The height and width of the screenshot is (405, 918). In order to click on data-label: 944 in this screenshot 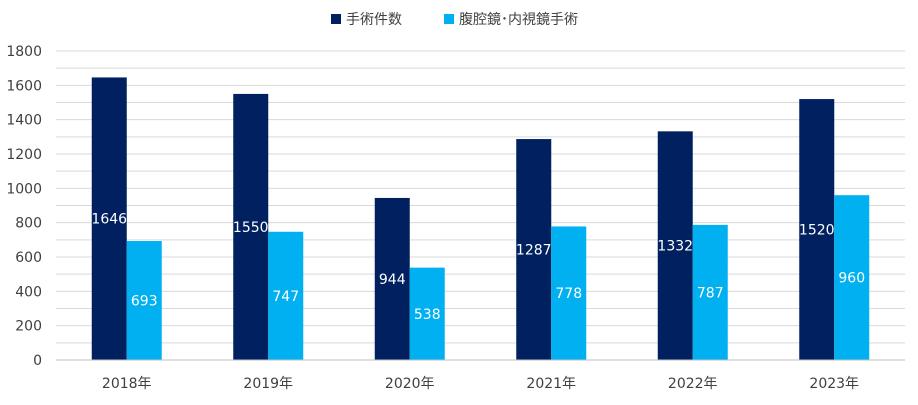, I will do `click(392, 280)`.